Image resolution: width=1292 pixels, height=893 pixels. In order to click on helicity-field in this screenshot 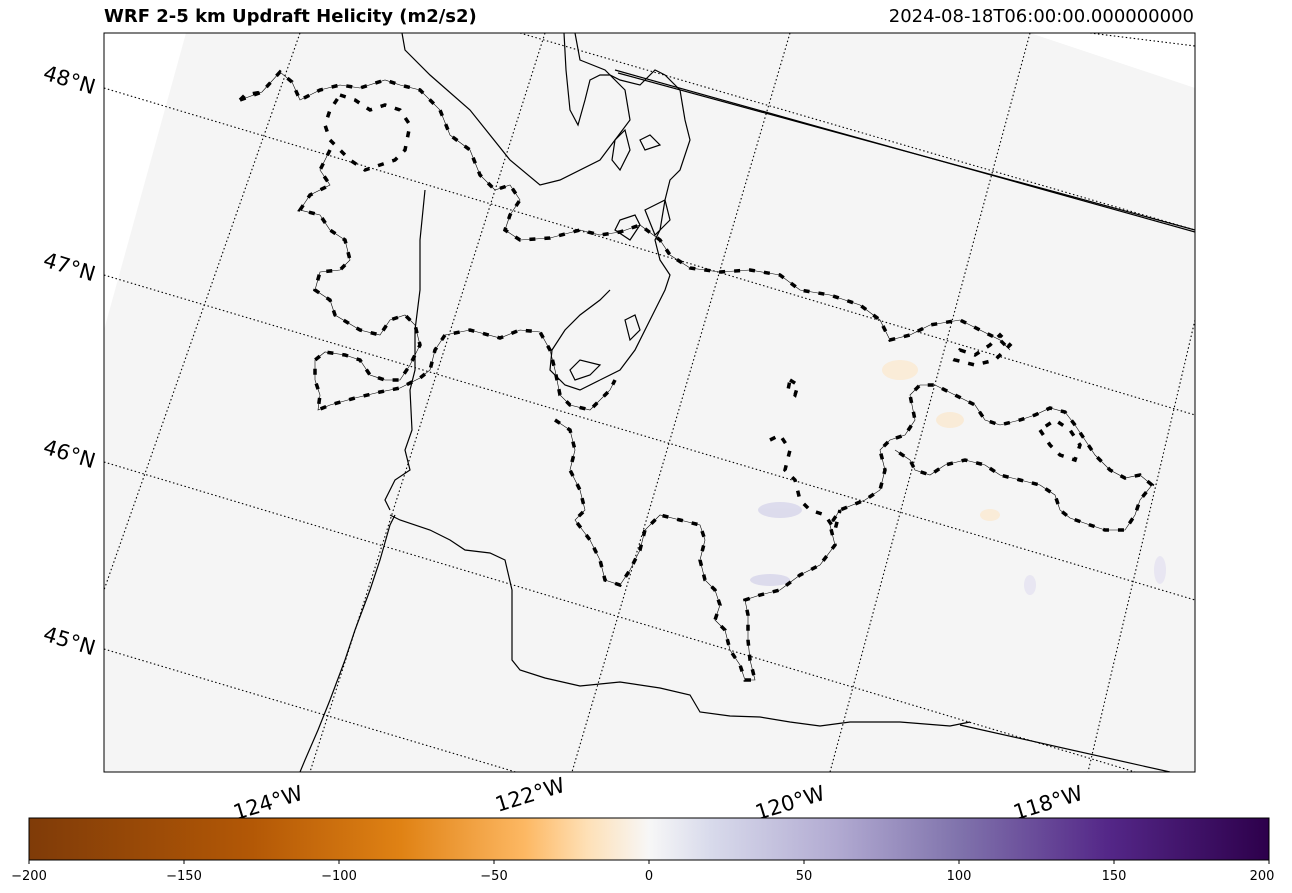, I will do `click(958, 477)`.